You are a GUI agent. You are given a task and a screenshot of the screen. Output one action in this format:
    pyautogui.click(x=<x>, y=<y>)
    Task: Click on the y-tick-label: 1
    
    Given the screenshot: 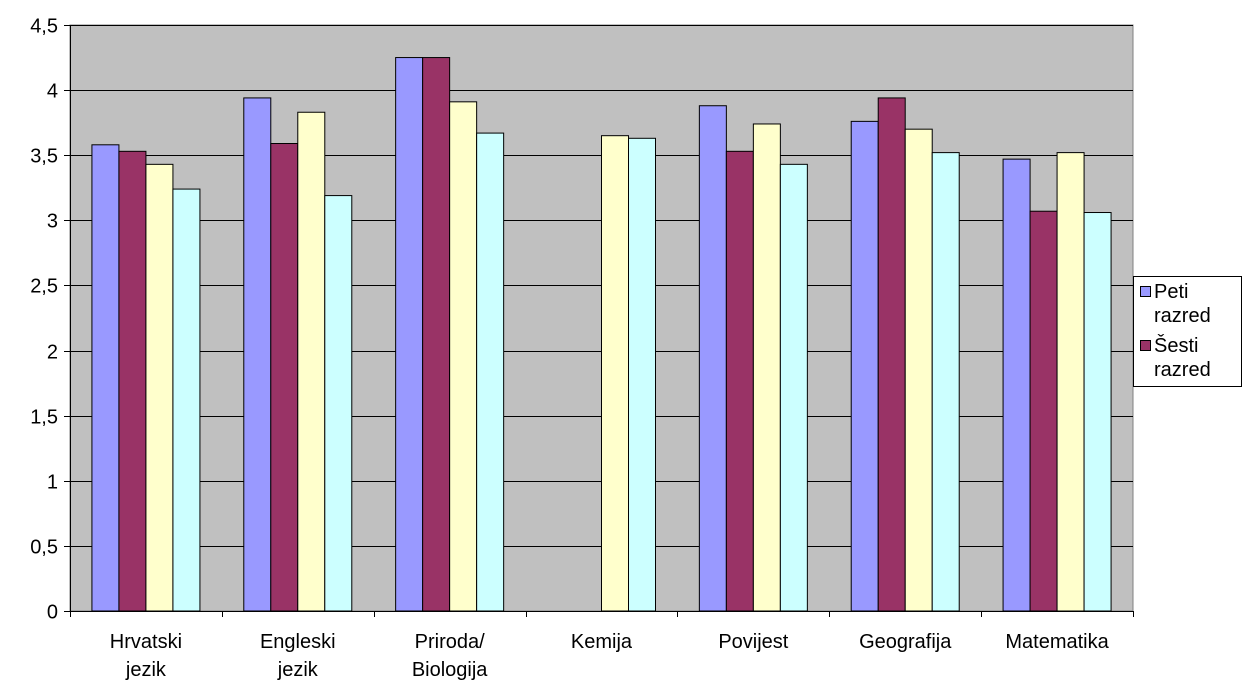 What is the action you would take?
    pyautogui.click(x=52, y=483)
    